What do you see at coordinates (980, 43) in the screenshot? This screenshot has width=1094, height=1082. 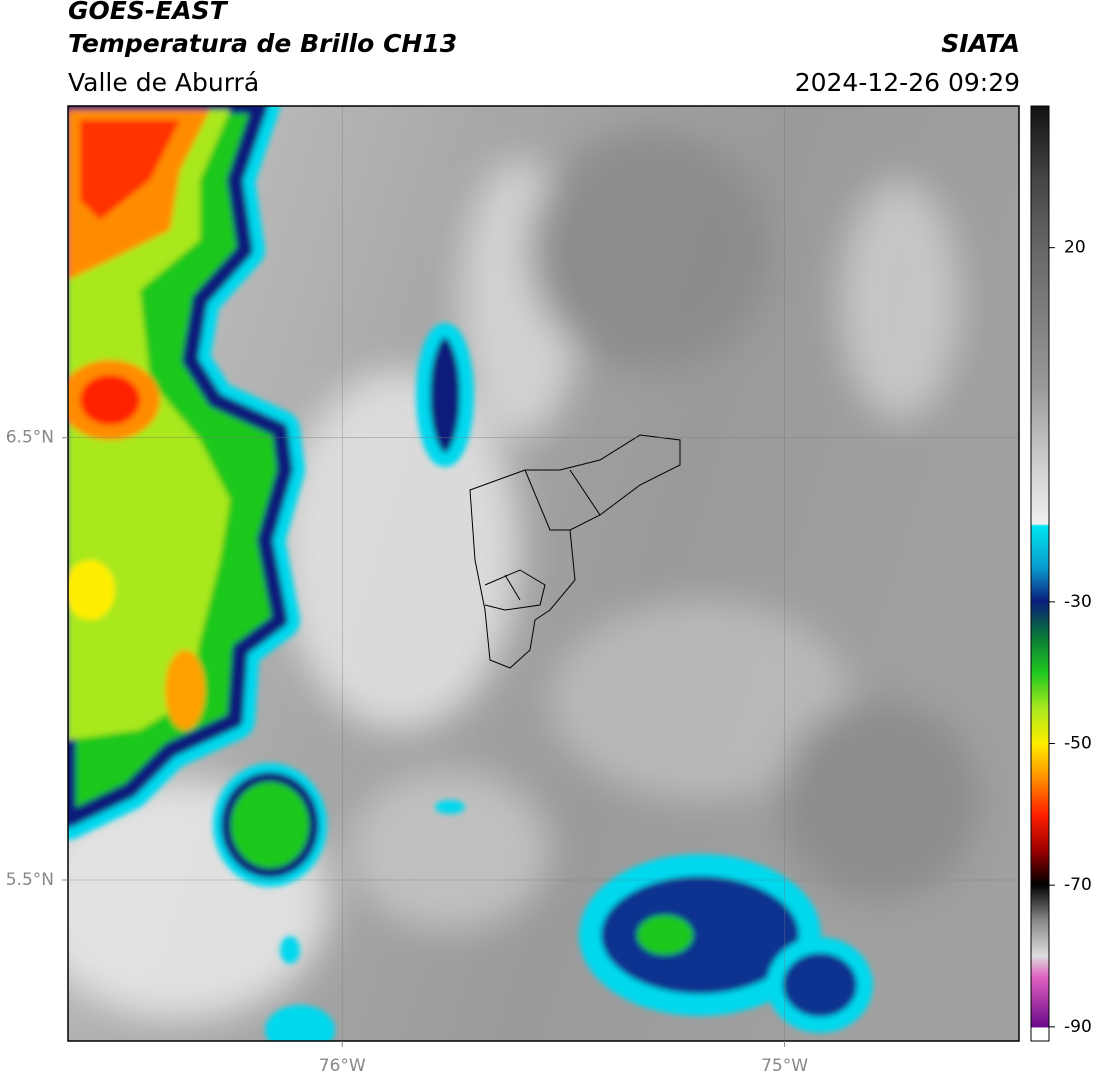 I see `source: SIATA` at bounding box center [980, 43].